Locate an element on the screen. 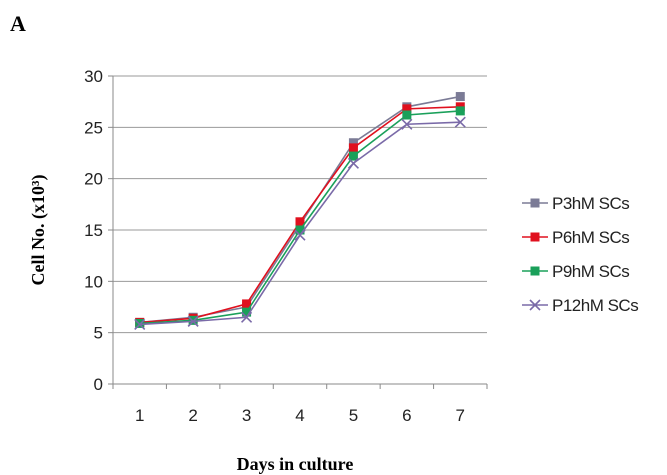 Image resolution: width=667 pixels, height=475 pixels. x-tick-label: 7 is located at coordinates (460, 415).